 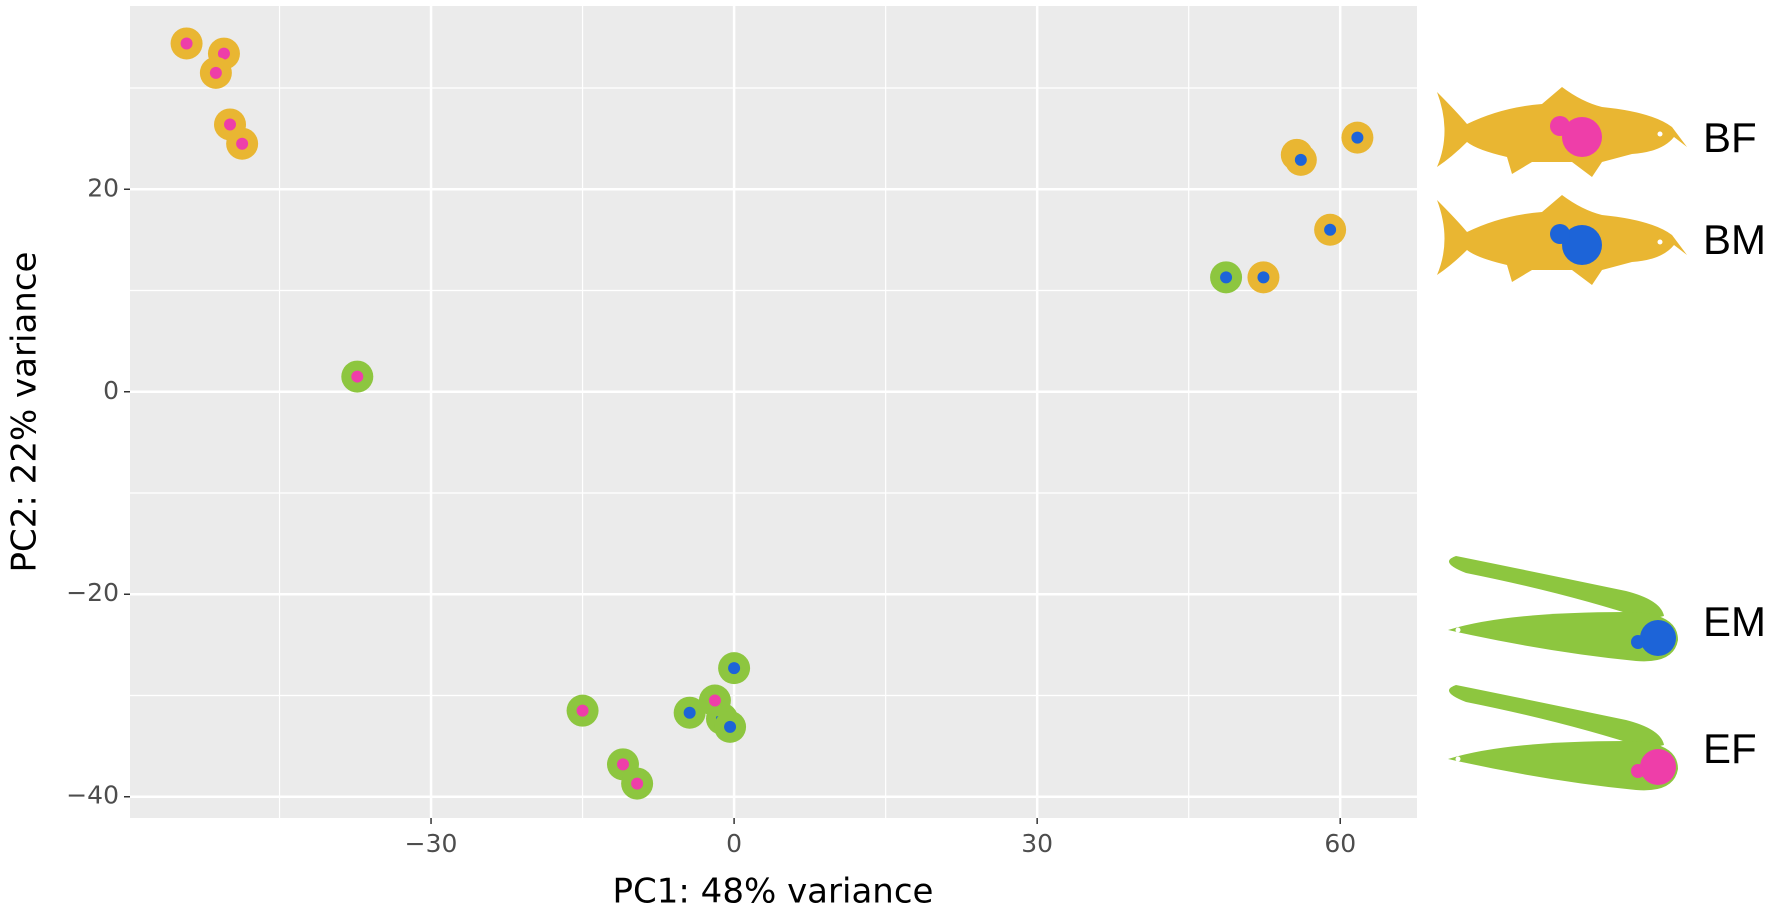 What do you see at coordinates (25, 412) in the screenshot?
I see `y-axis-title: PC2: 22% variance` at bounding box center [25, 412].